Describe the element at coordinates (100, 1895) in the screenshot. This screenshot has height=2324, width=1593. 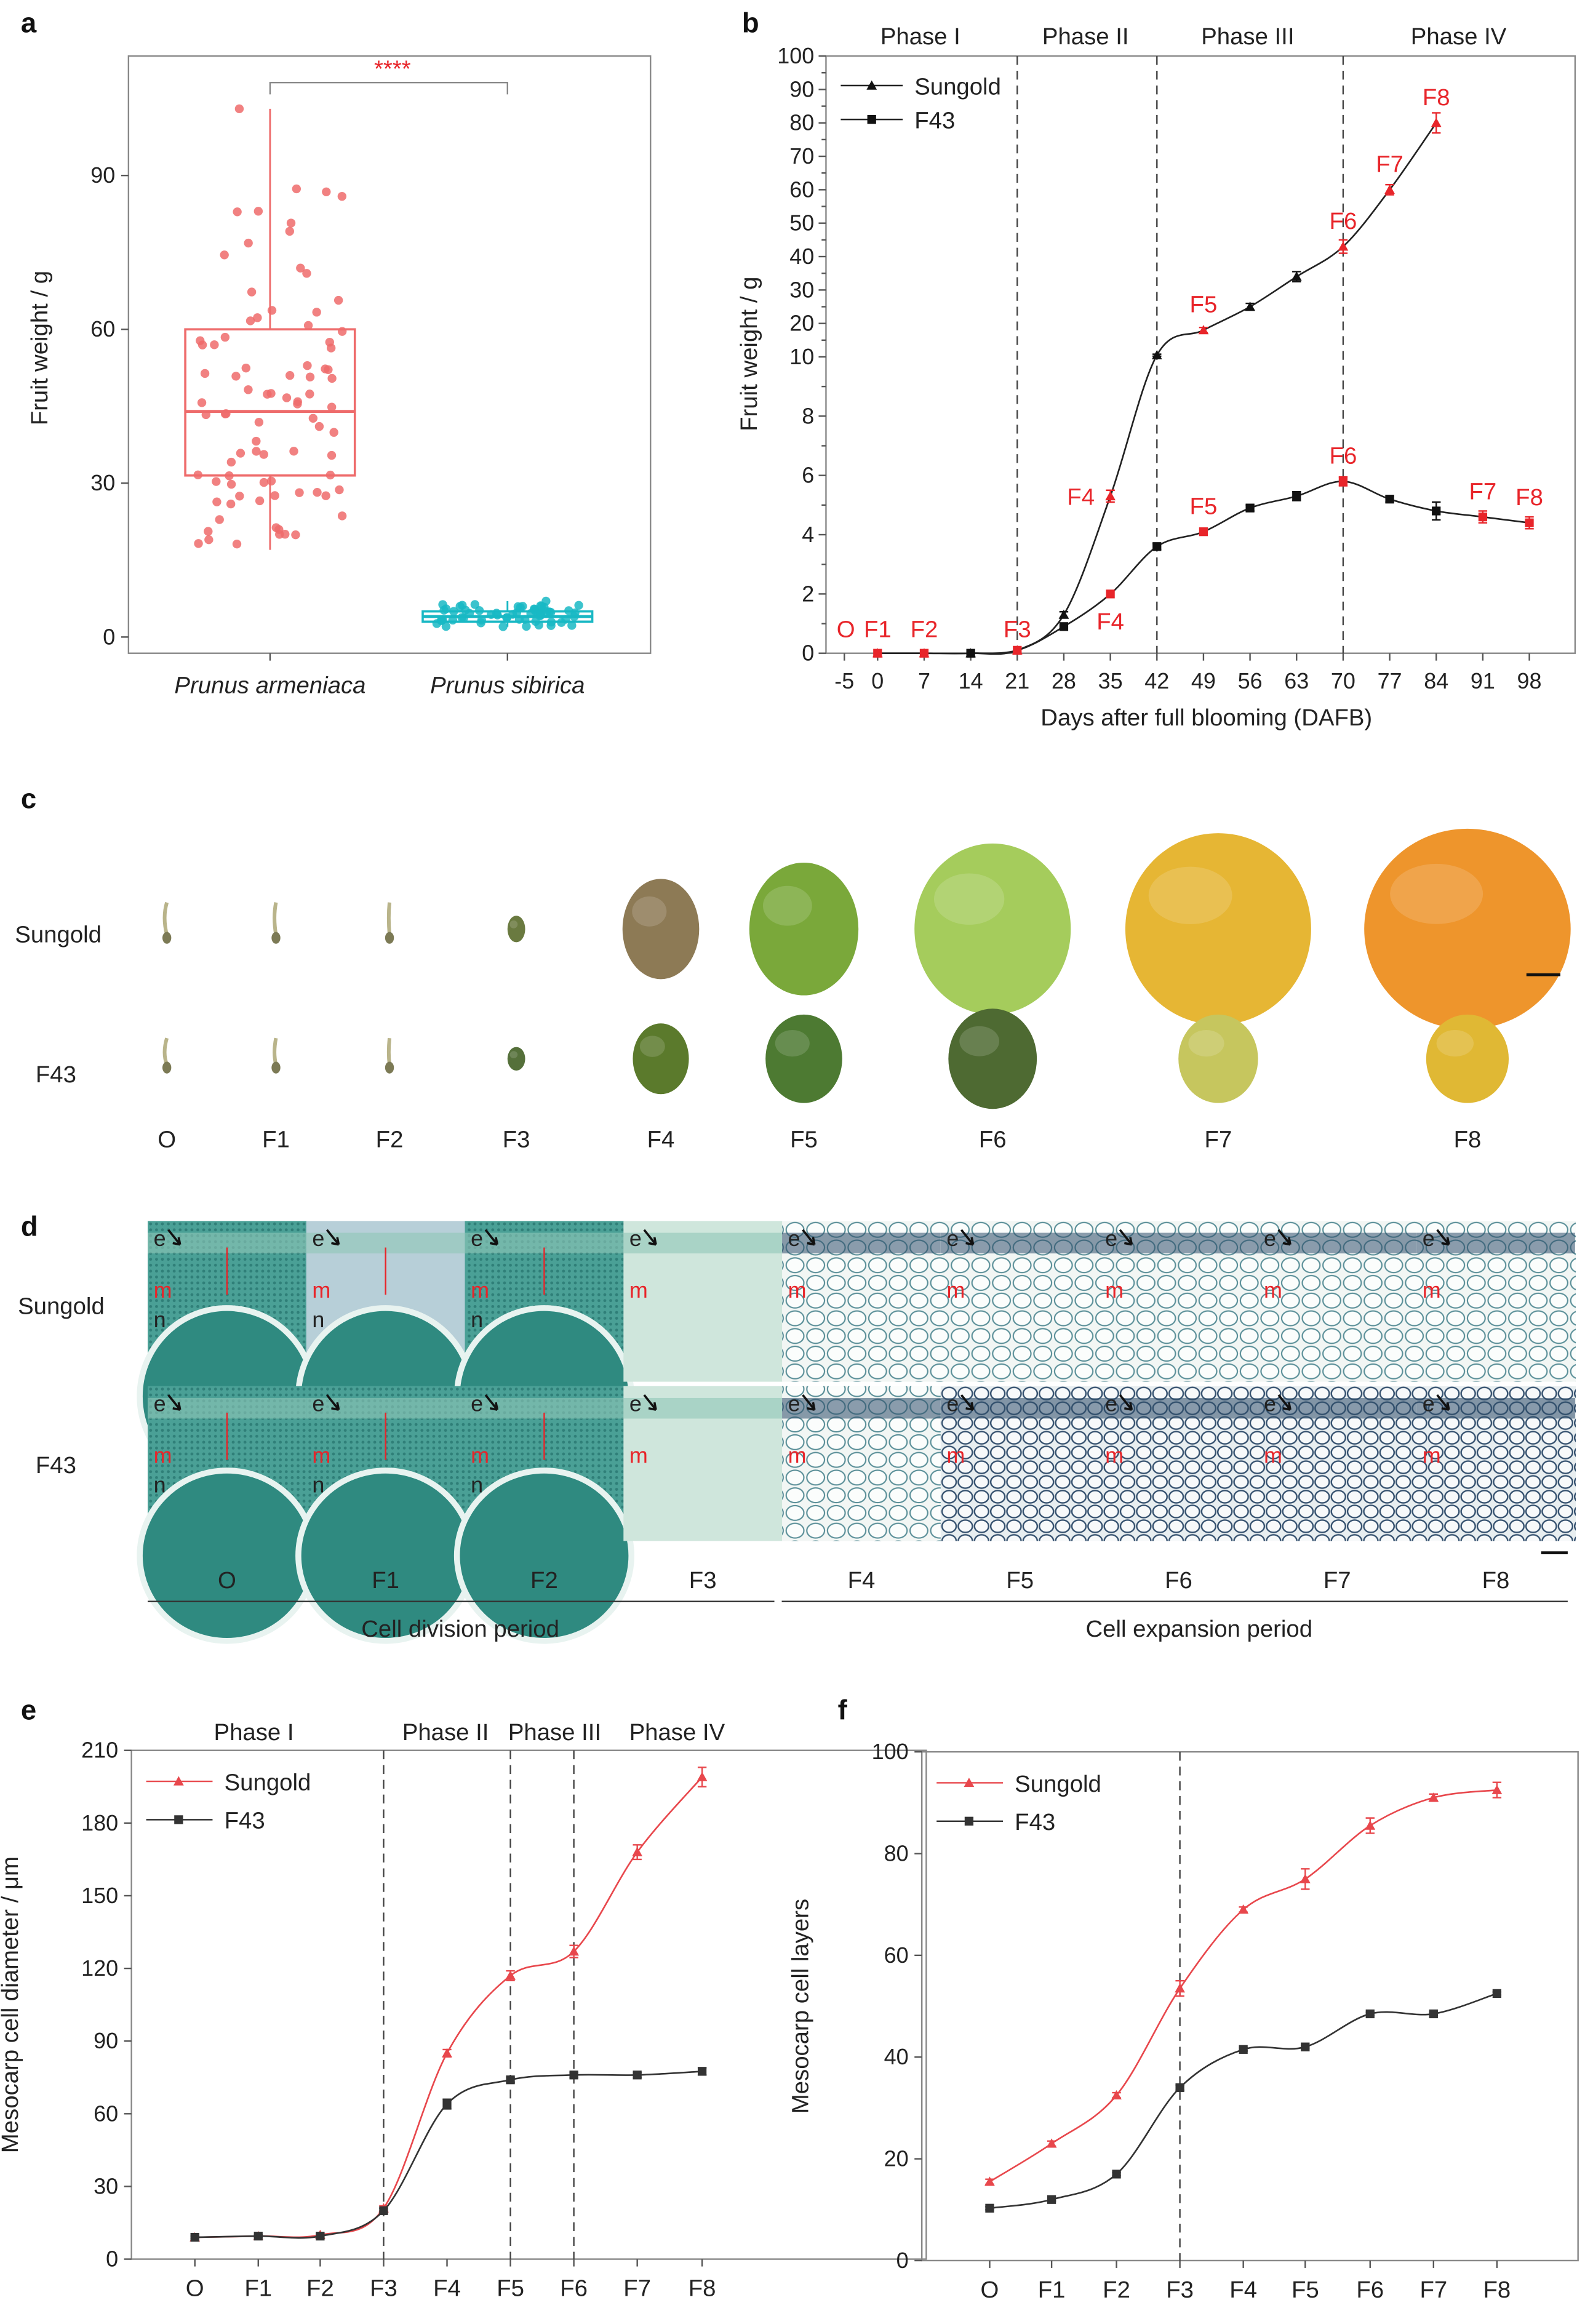
I see `y-tick-label: 150` at that location.